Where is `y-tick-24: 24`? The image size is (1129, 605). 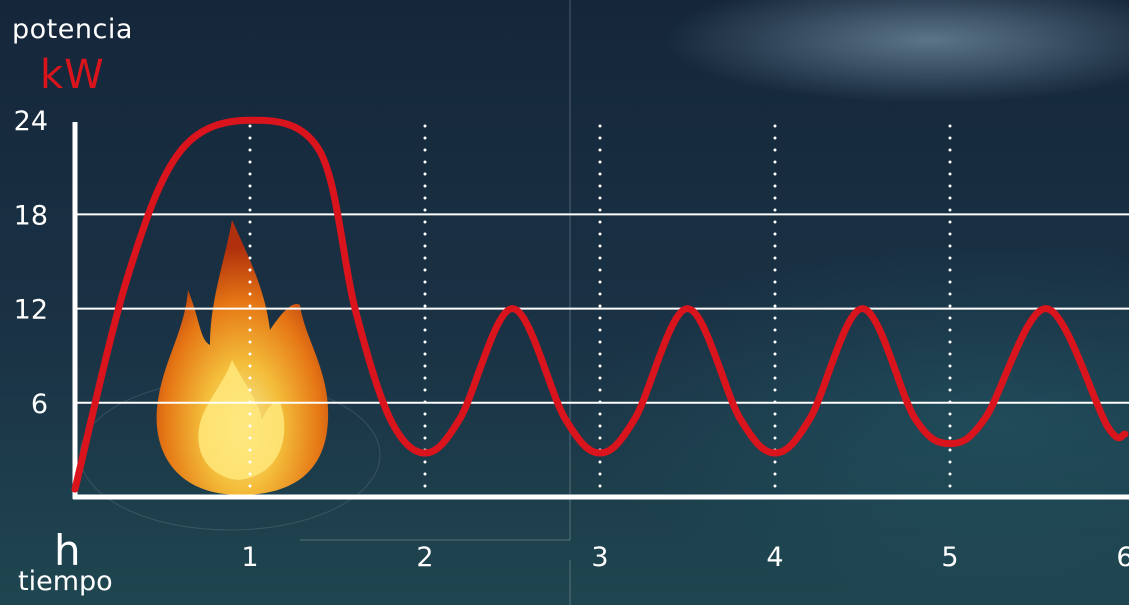
y-tick-24: 24 is located at coordinates (31, 121).